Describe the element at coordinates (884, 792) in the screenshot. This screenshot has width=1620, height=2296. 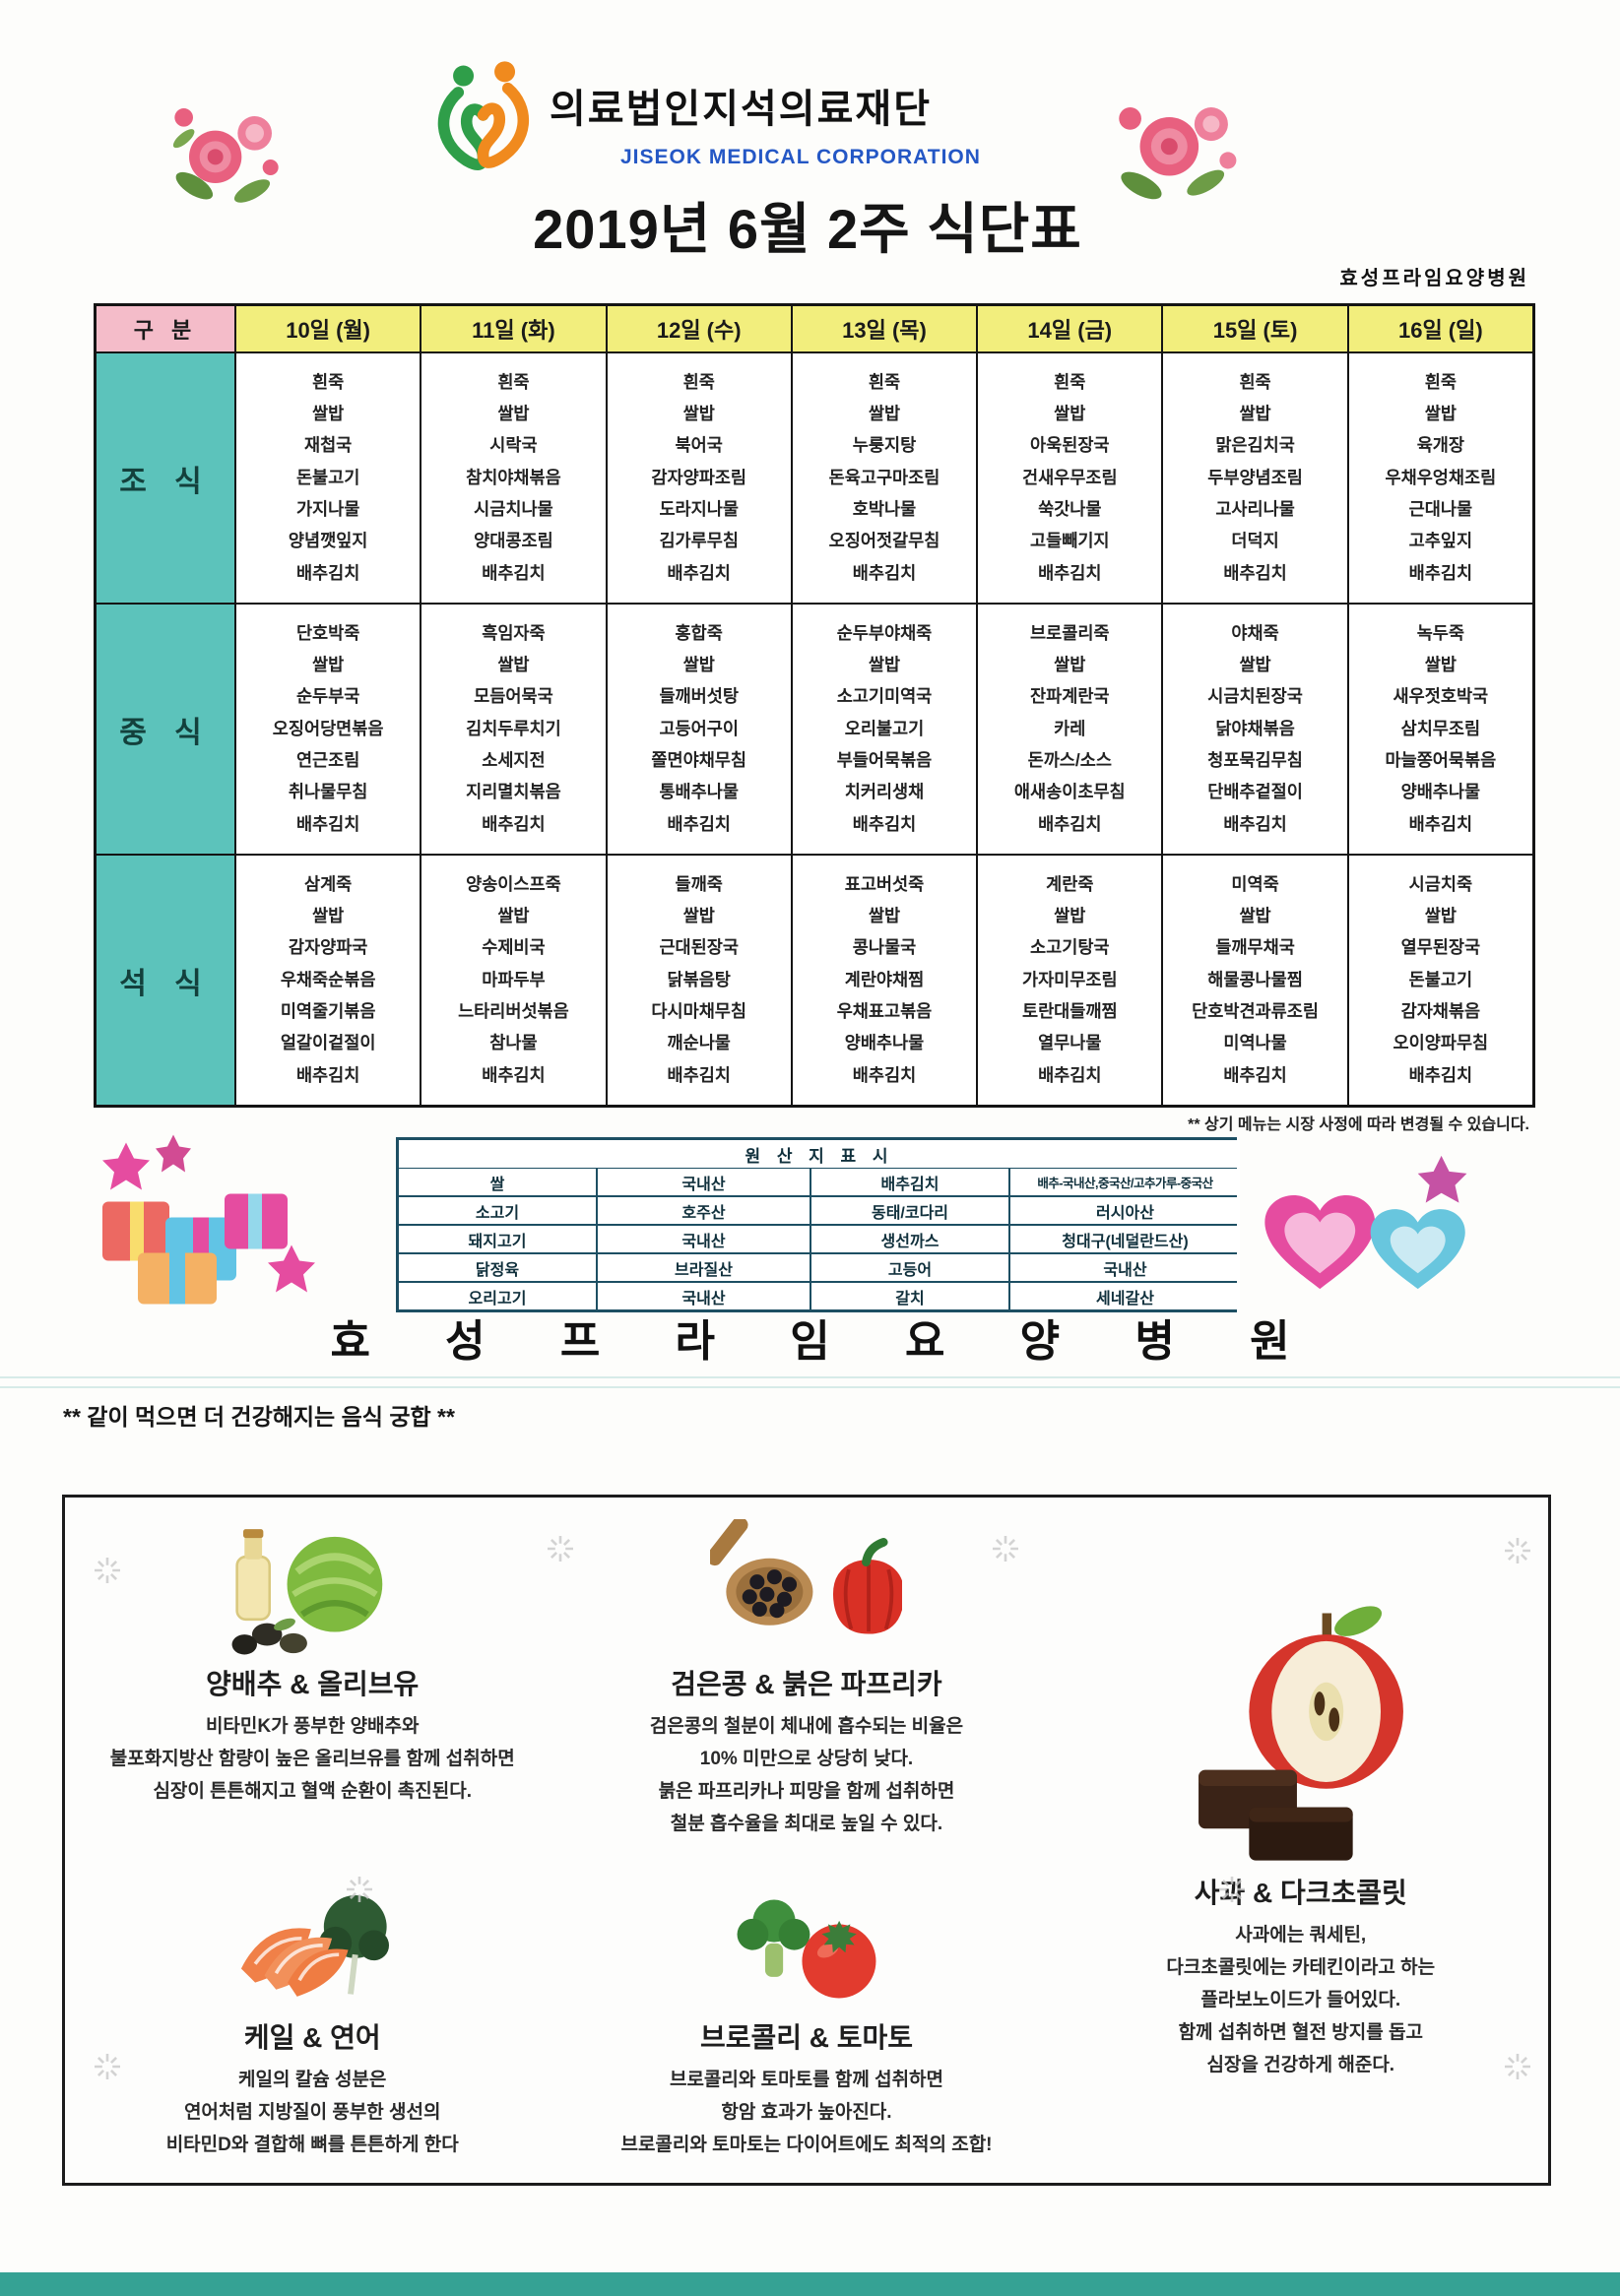
I see `menu-item: 치커리생채` at that location.